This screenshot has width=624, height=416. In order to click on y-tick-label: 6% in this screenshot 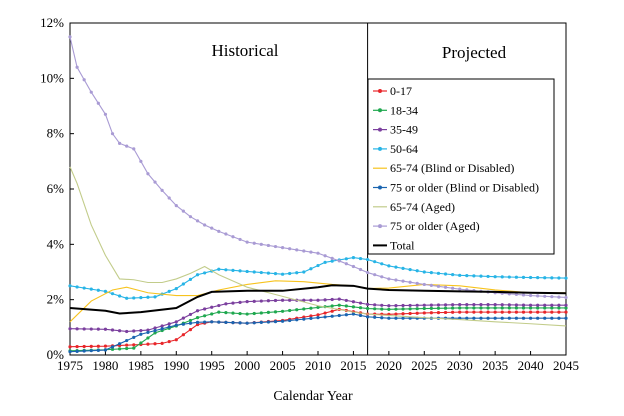, I will do `click(56, 188)`.